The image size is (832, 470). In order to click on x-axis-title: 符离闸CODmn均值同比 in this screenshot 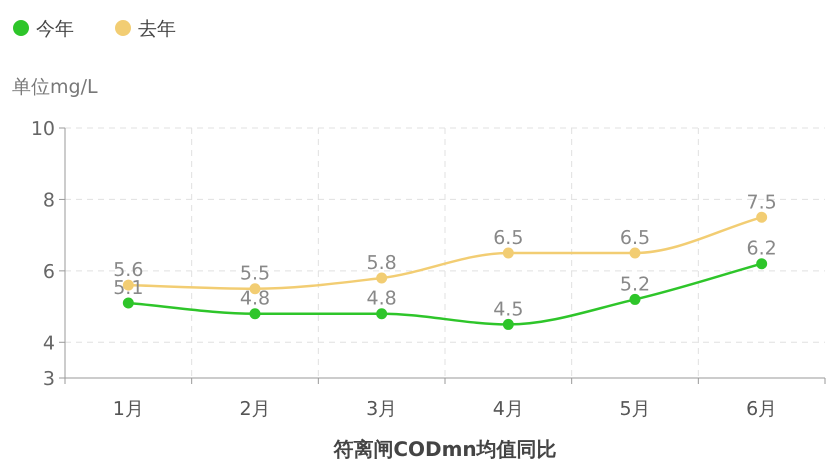, I will do `click(444, 449)`.